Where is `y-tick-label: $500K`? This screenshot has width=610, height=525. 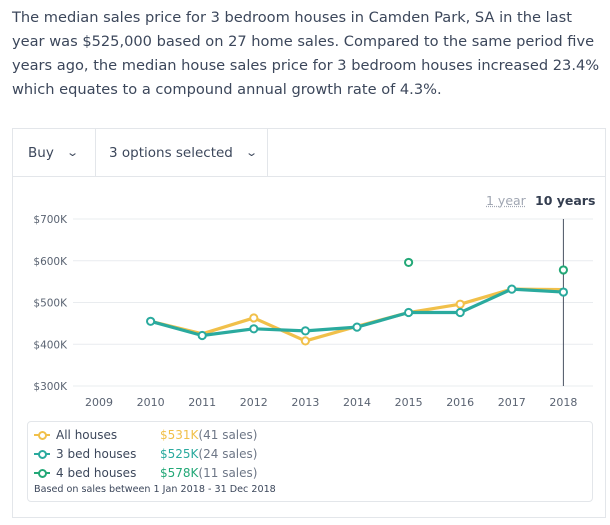 y-tick-label: $500K is located at coordinates (50, 304).